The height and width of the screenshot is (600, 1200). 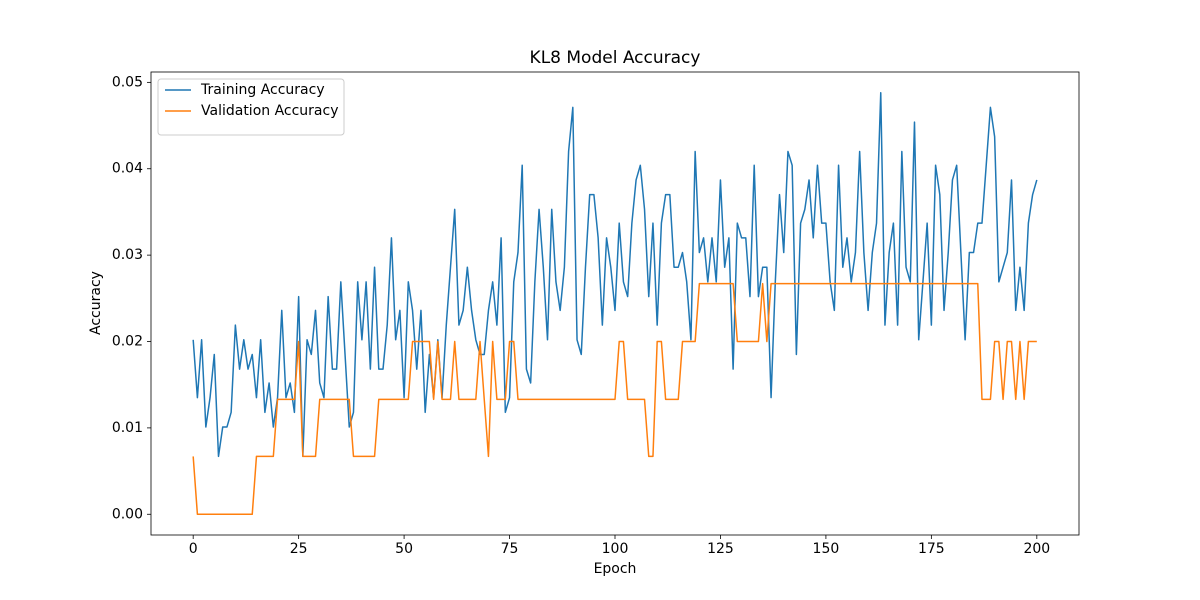 I want to click on x-axis-label: Epoch, so click(x=615, y=569).